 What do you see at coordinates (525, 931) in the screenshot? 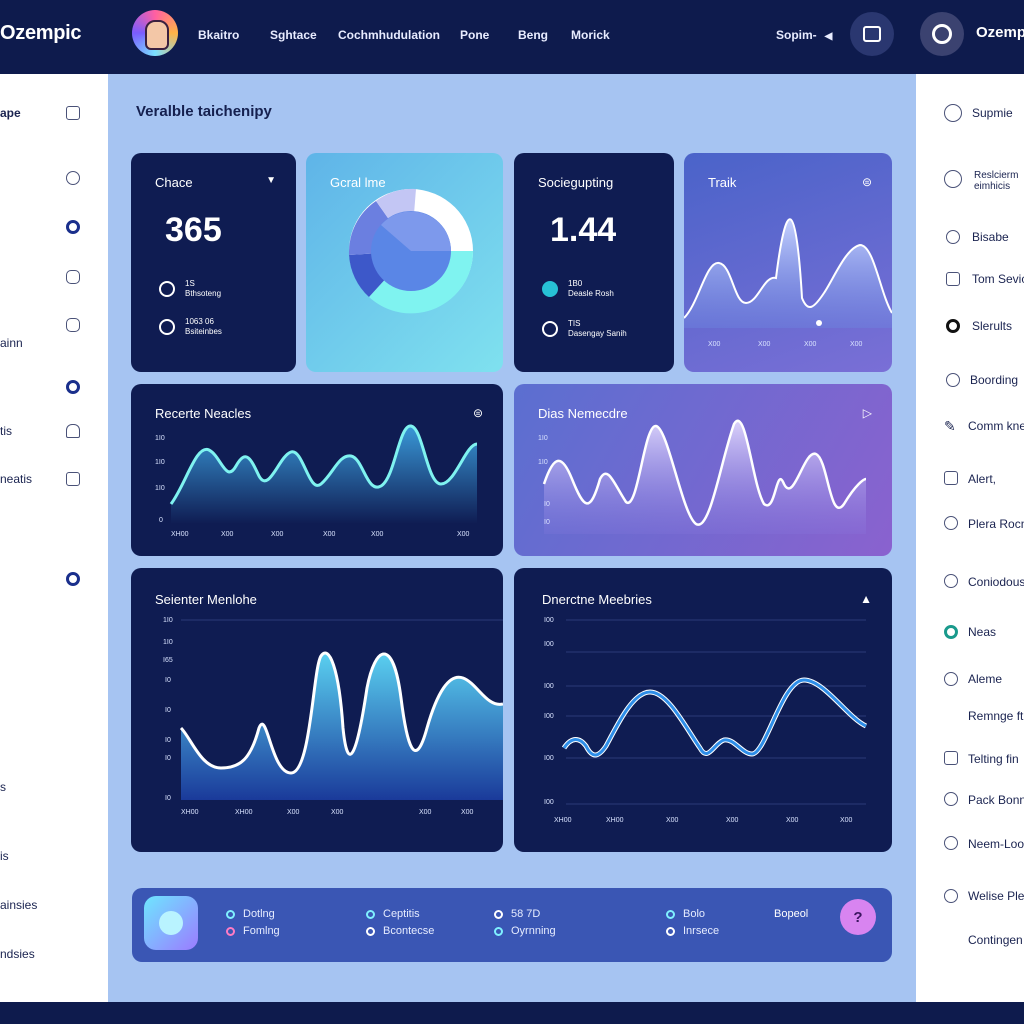
I see `legend-item: Oyrnning` at bounding box center [525, 931].